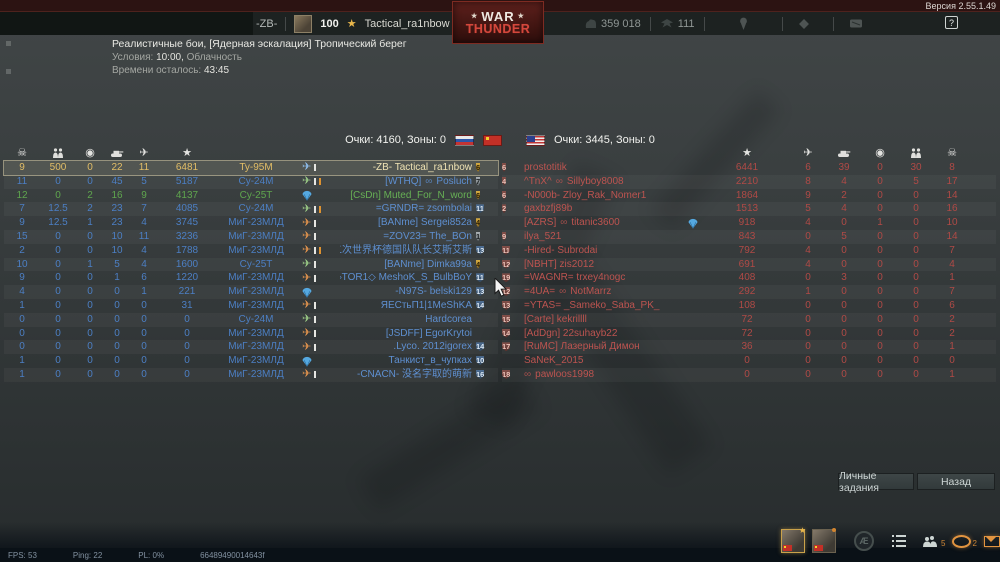 The height and width of the screenshot is (562, 1000). Describe the element at coordinates (591, 292) in the screenshot. I see `player-name: NotMarrz` at that location.